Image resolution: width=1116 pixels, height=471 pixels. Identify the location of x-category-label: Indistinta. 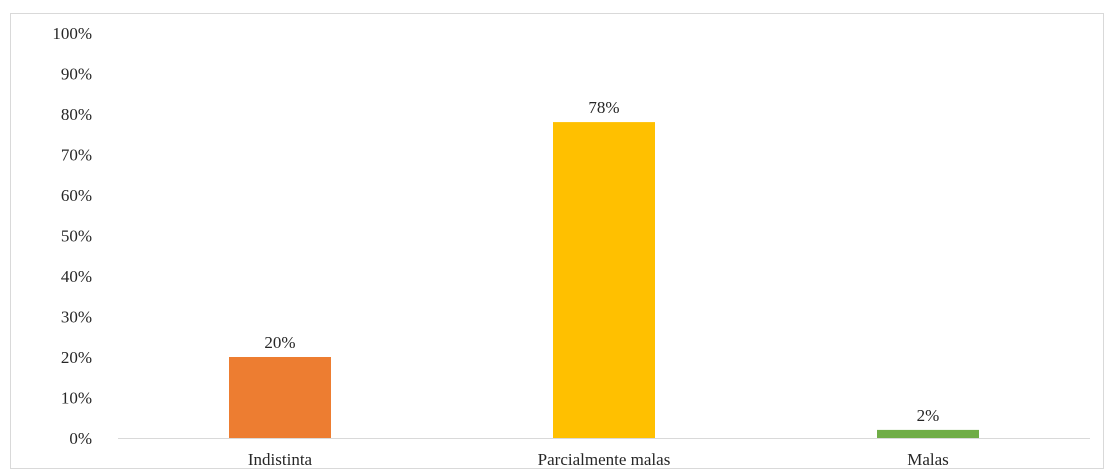
(280, 459).